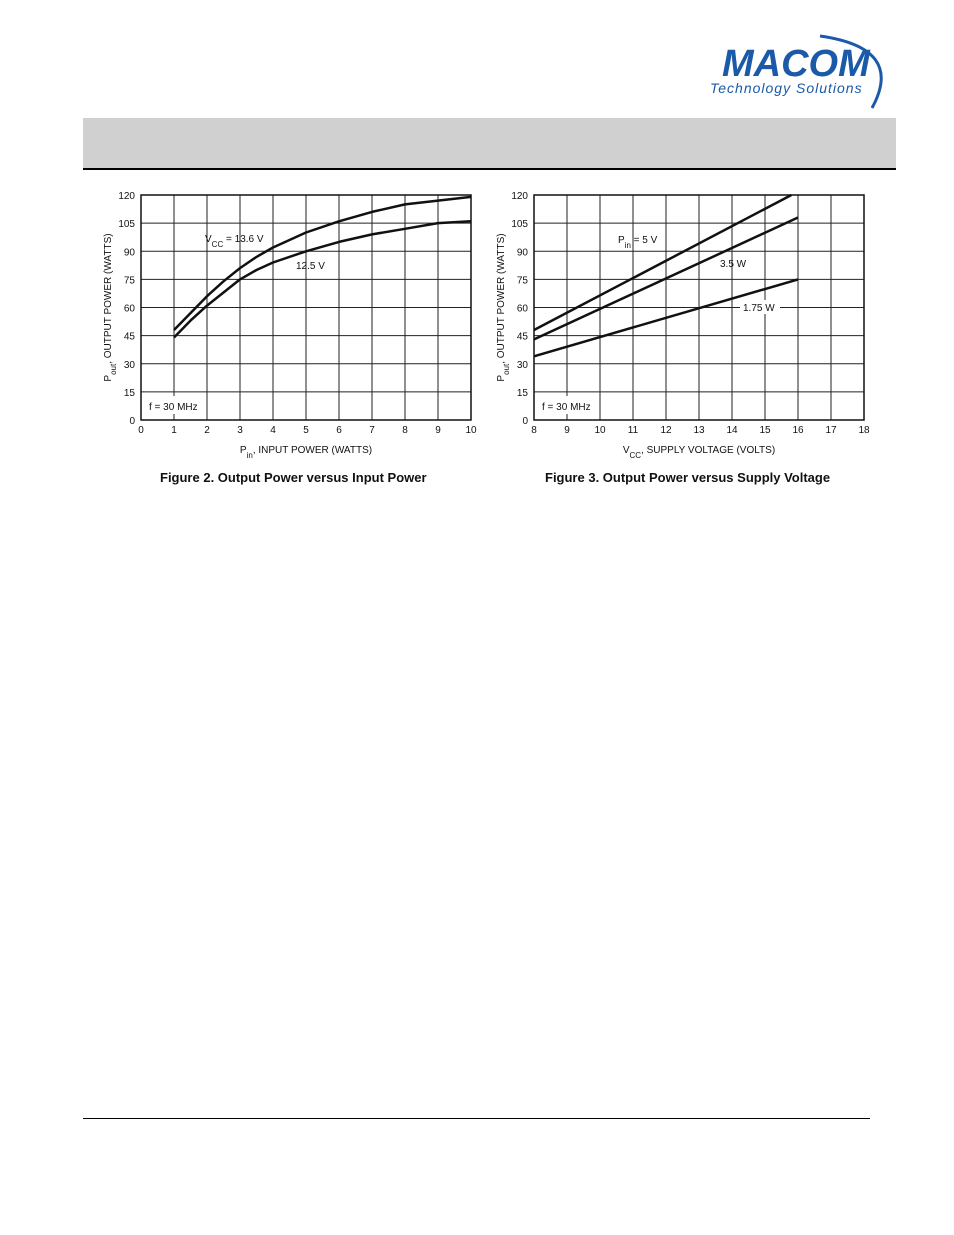  What do you see at coordinates (733, 264) in the screenshot?
I see `series-label-1: 3.5 W` at bounding box center [733, 264].